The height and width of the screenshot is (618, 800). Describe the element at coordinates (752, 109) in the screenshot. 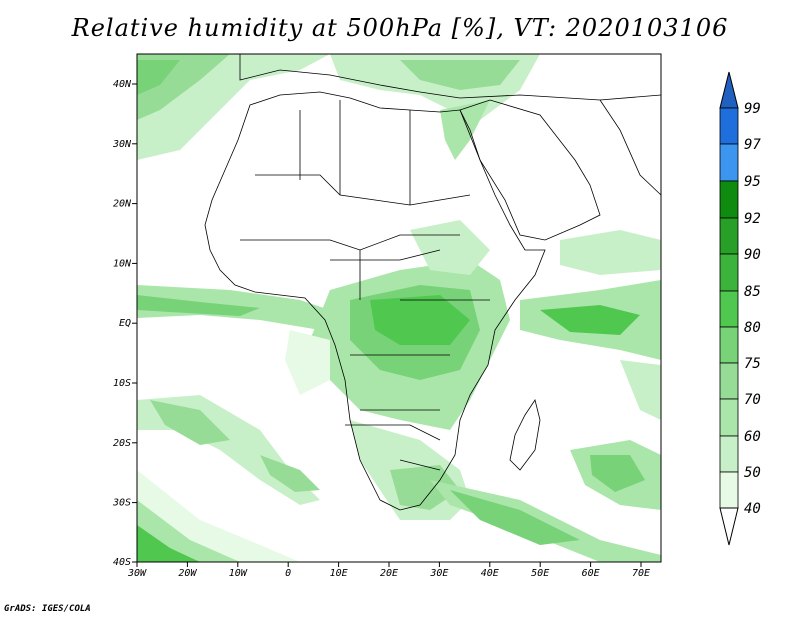

I see `colorbar-level-label: 99` at that location.